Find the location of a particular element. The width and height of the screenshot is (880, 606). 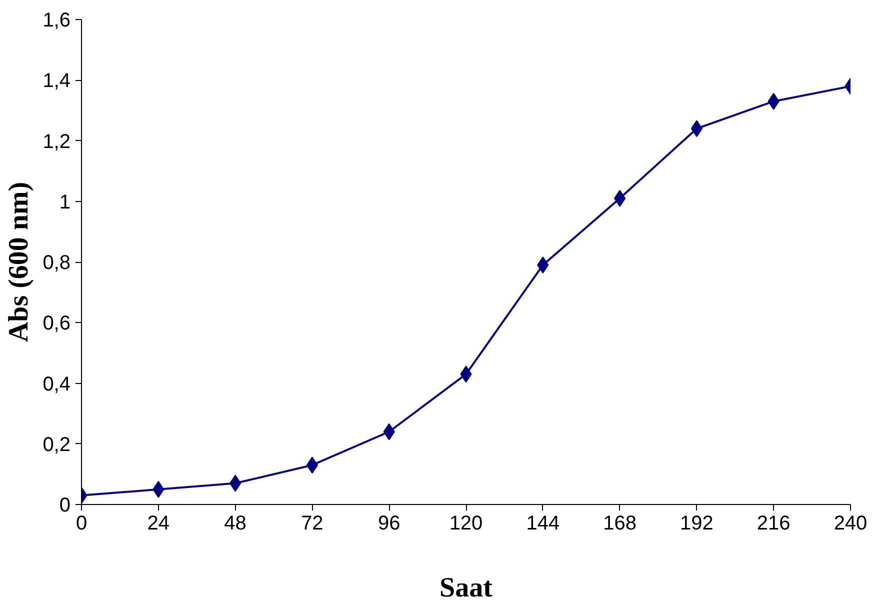

x-tick-label: 216 is located at coordinates (773, 523).